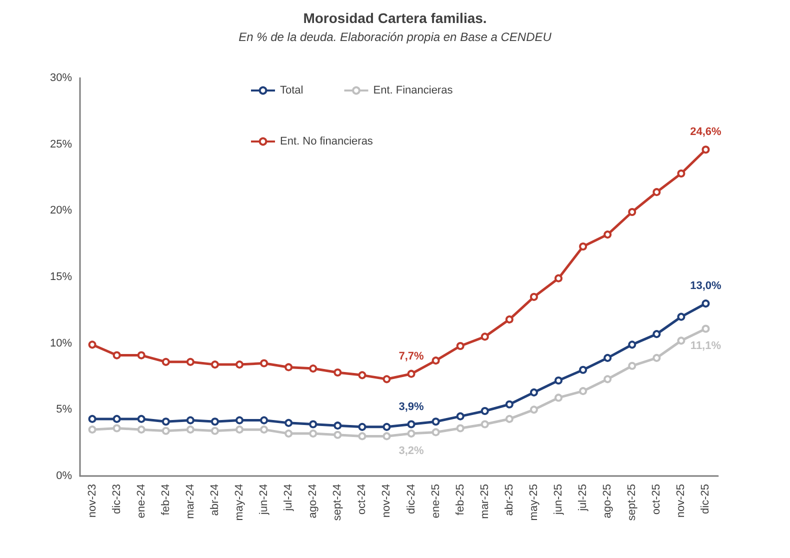 The image size is (790, 558). I want to click on x-tick-label: jul-25, so click(583, 498).